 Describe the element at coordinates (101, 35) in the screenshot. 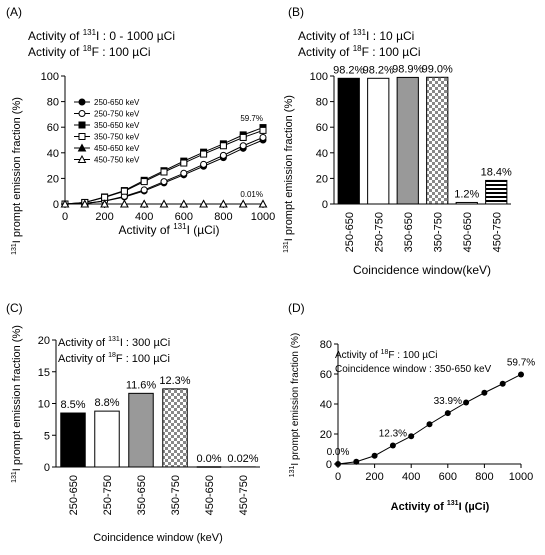

I see `panel-a-header-line-1: Activity of 131I : 0 - 1000 µCi` at that location.